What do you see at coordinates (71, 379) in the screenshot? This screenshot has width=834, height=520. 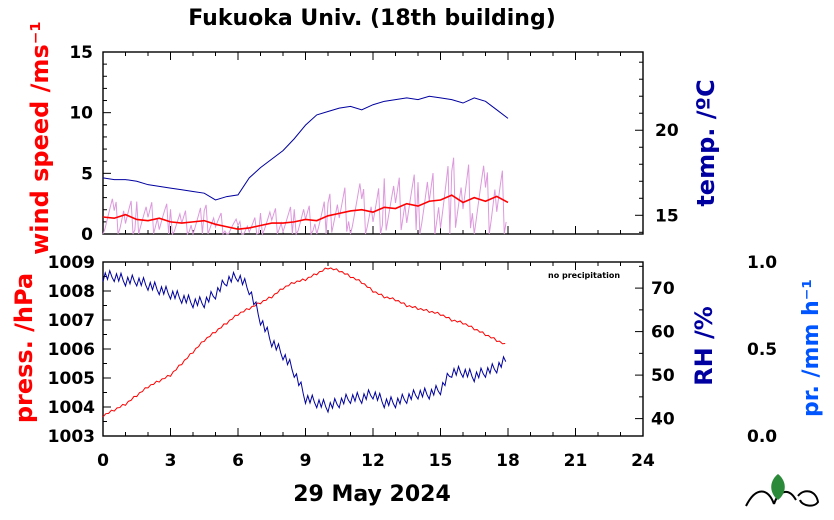 I see `pressure-tick-label: 1005` at bounding box center [71, 379].